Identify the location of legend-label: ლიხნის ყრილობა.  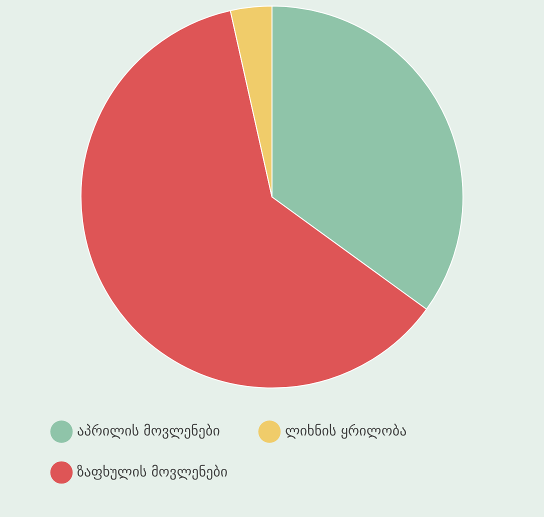
(346, 432).